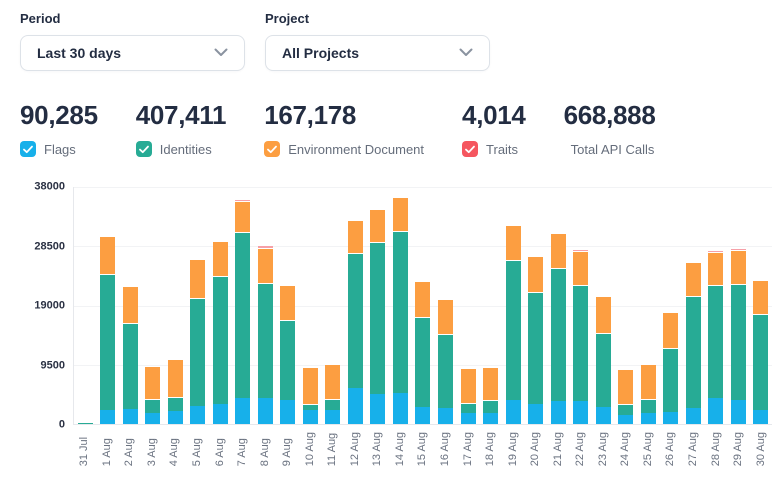  I want to click on bar-29-aug, so click(738, 305).